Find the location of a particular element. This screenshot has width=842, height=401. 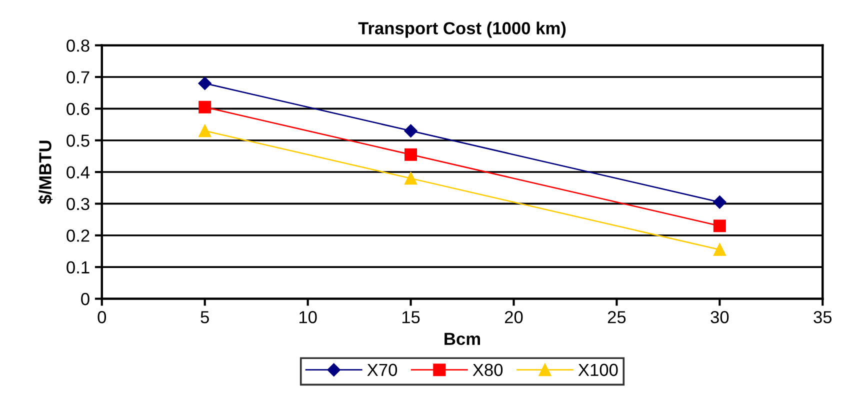

y-tick-label: 0.1 is located at coordinates (78, 267).